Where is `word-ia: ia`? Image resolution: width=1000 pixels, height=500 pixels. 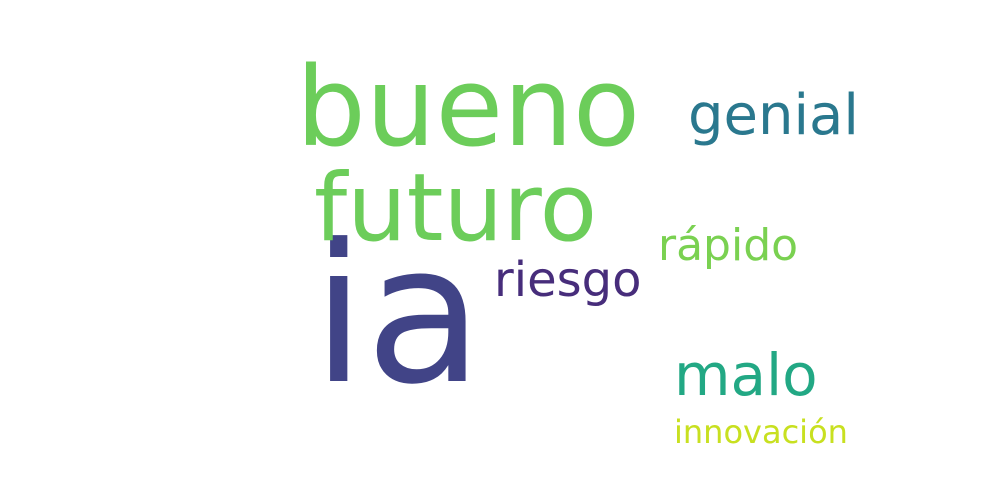
word-ia: ia is located at coordinates (397, 315).